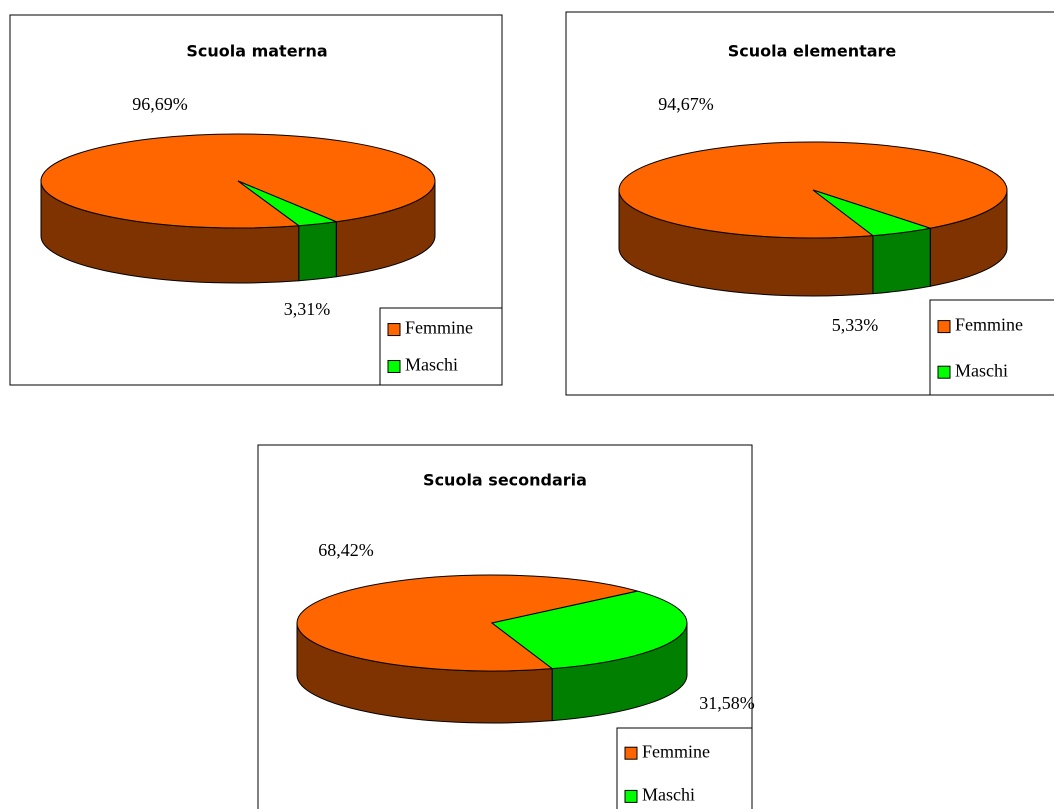 The height and width of the screenshot is (809, 1054). What do you see at coordinates (346, 550) in the screenshot?
I see `data-label: 68,42%` at bounding box center [346, 550].